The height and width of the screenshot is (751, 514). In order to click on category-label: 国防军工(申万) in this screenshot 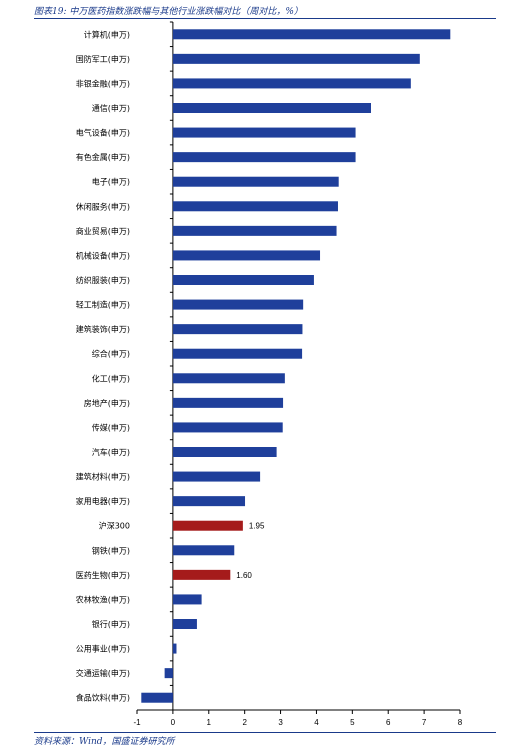, I will do `click(103, 59)`.